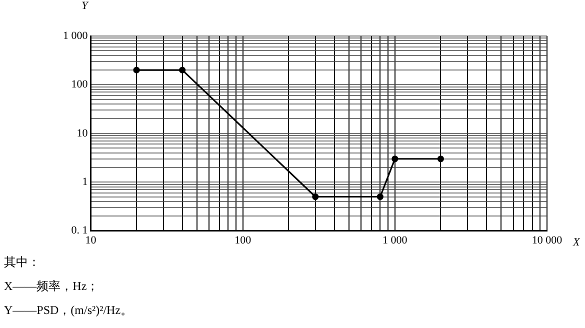  Describe the element at coordinates (68, 310) in the screenshot. I see `text: Y——PSD，(m/s²)²/Hz。` at that location.